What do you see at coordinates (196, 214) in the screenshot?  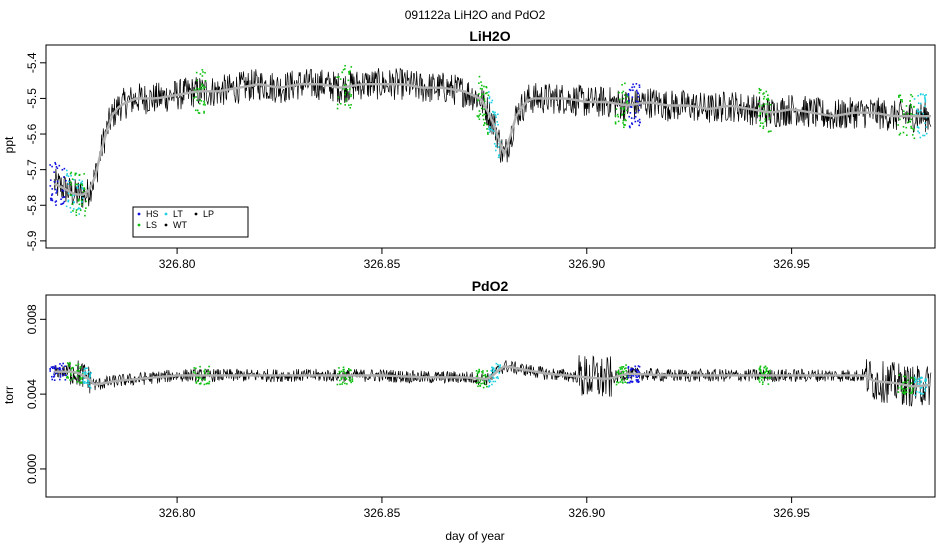 I see `legend-marker` at bounding box center [196, 214].